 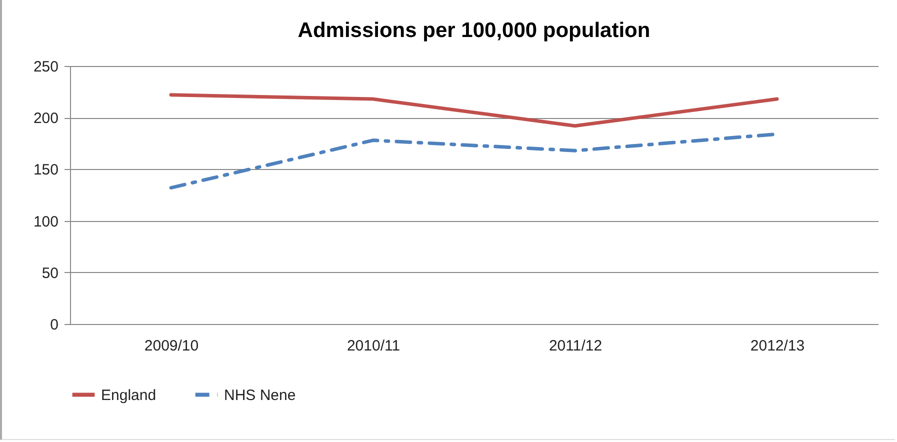 What do you see at coordinates (777, 346) in the screenshot?
I see `x-tick-label: 2012/13` at bounding box center [777, 346].